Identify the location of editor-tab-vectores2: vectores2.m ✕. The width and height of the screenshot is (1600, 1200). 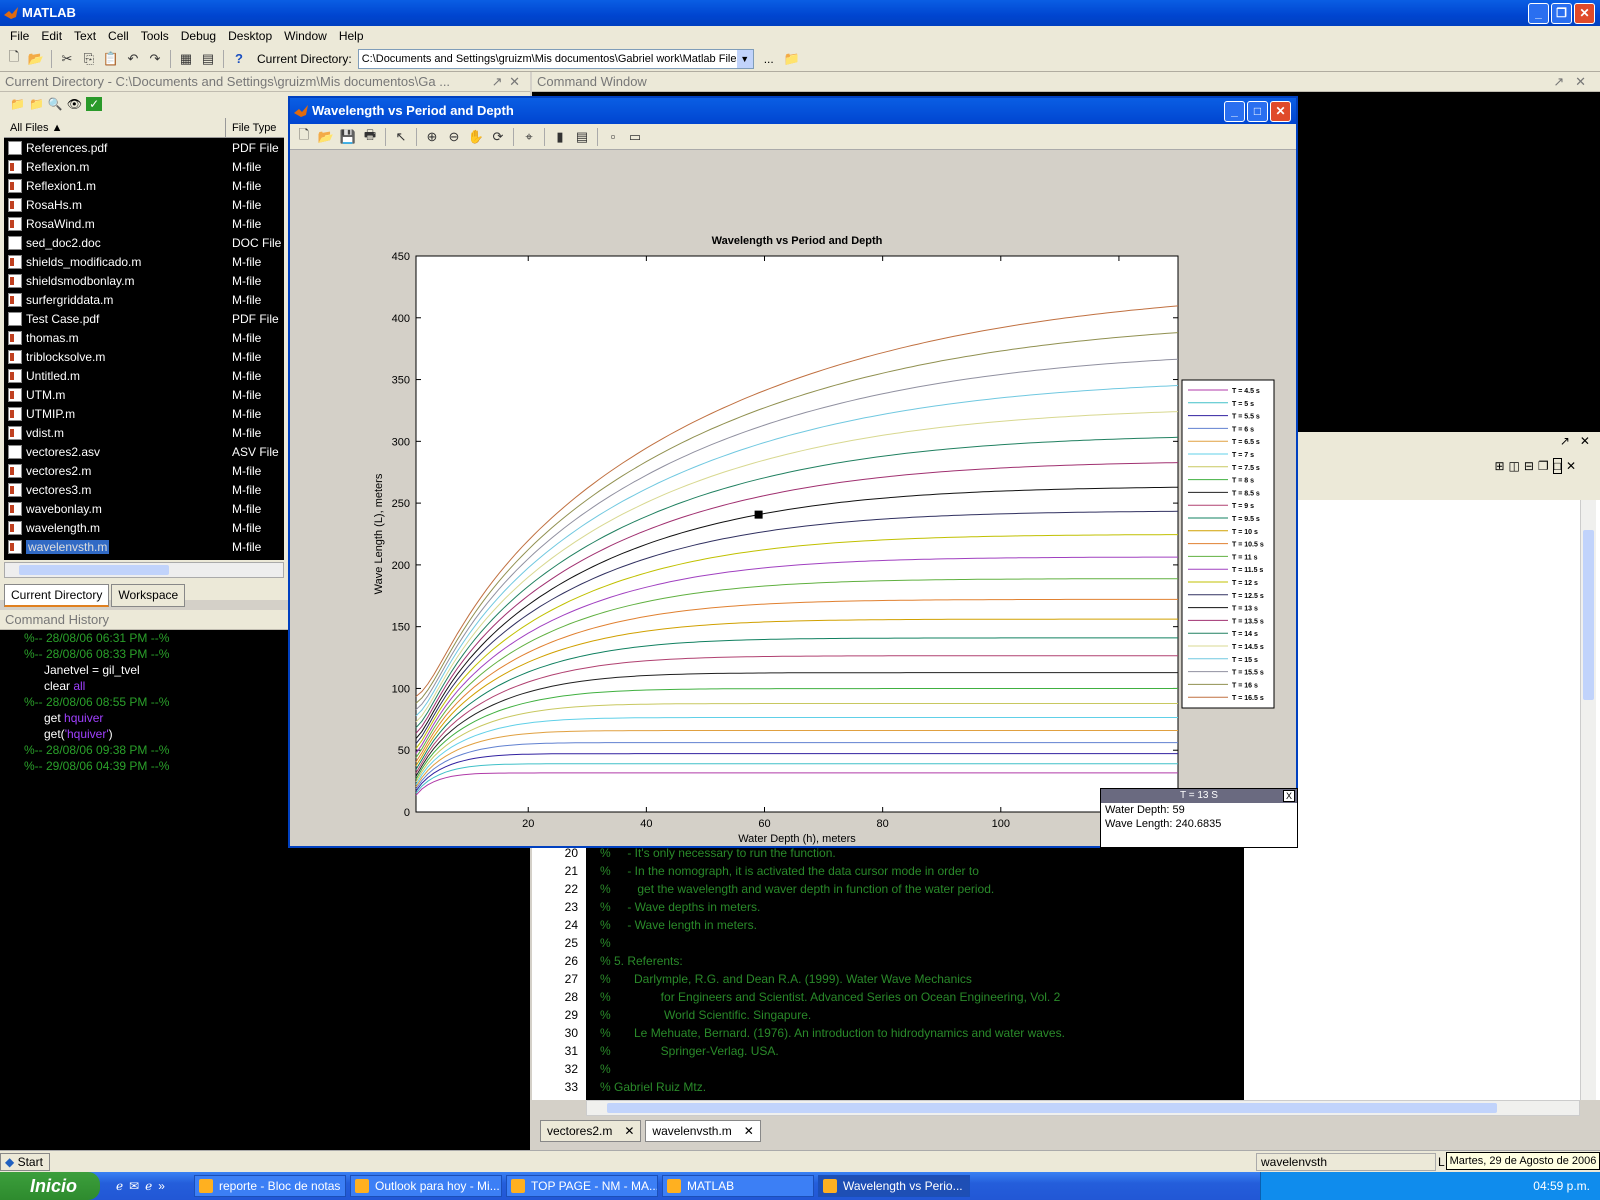
(591, 1131).